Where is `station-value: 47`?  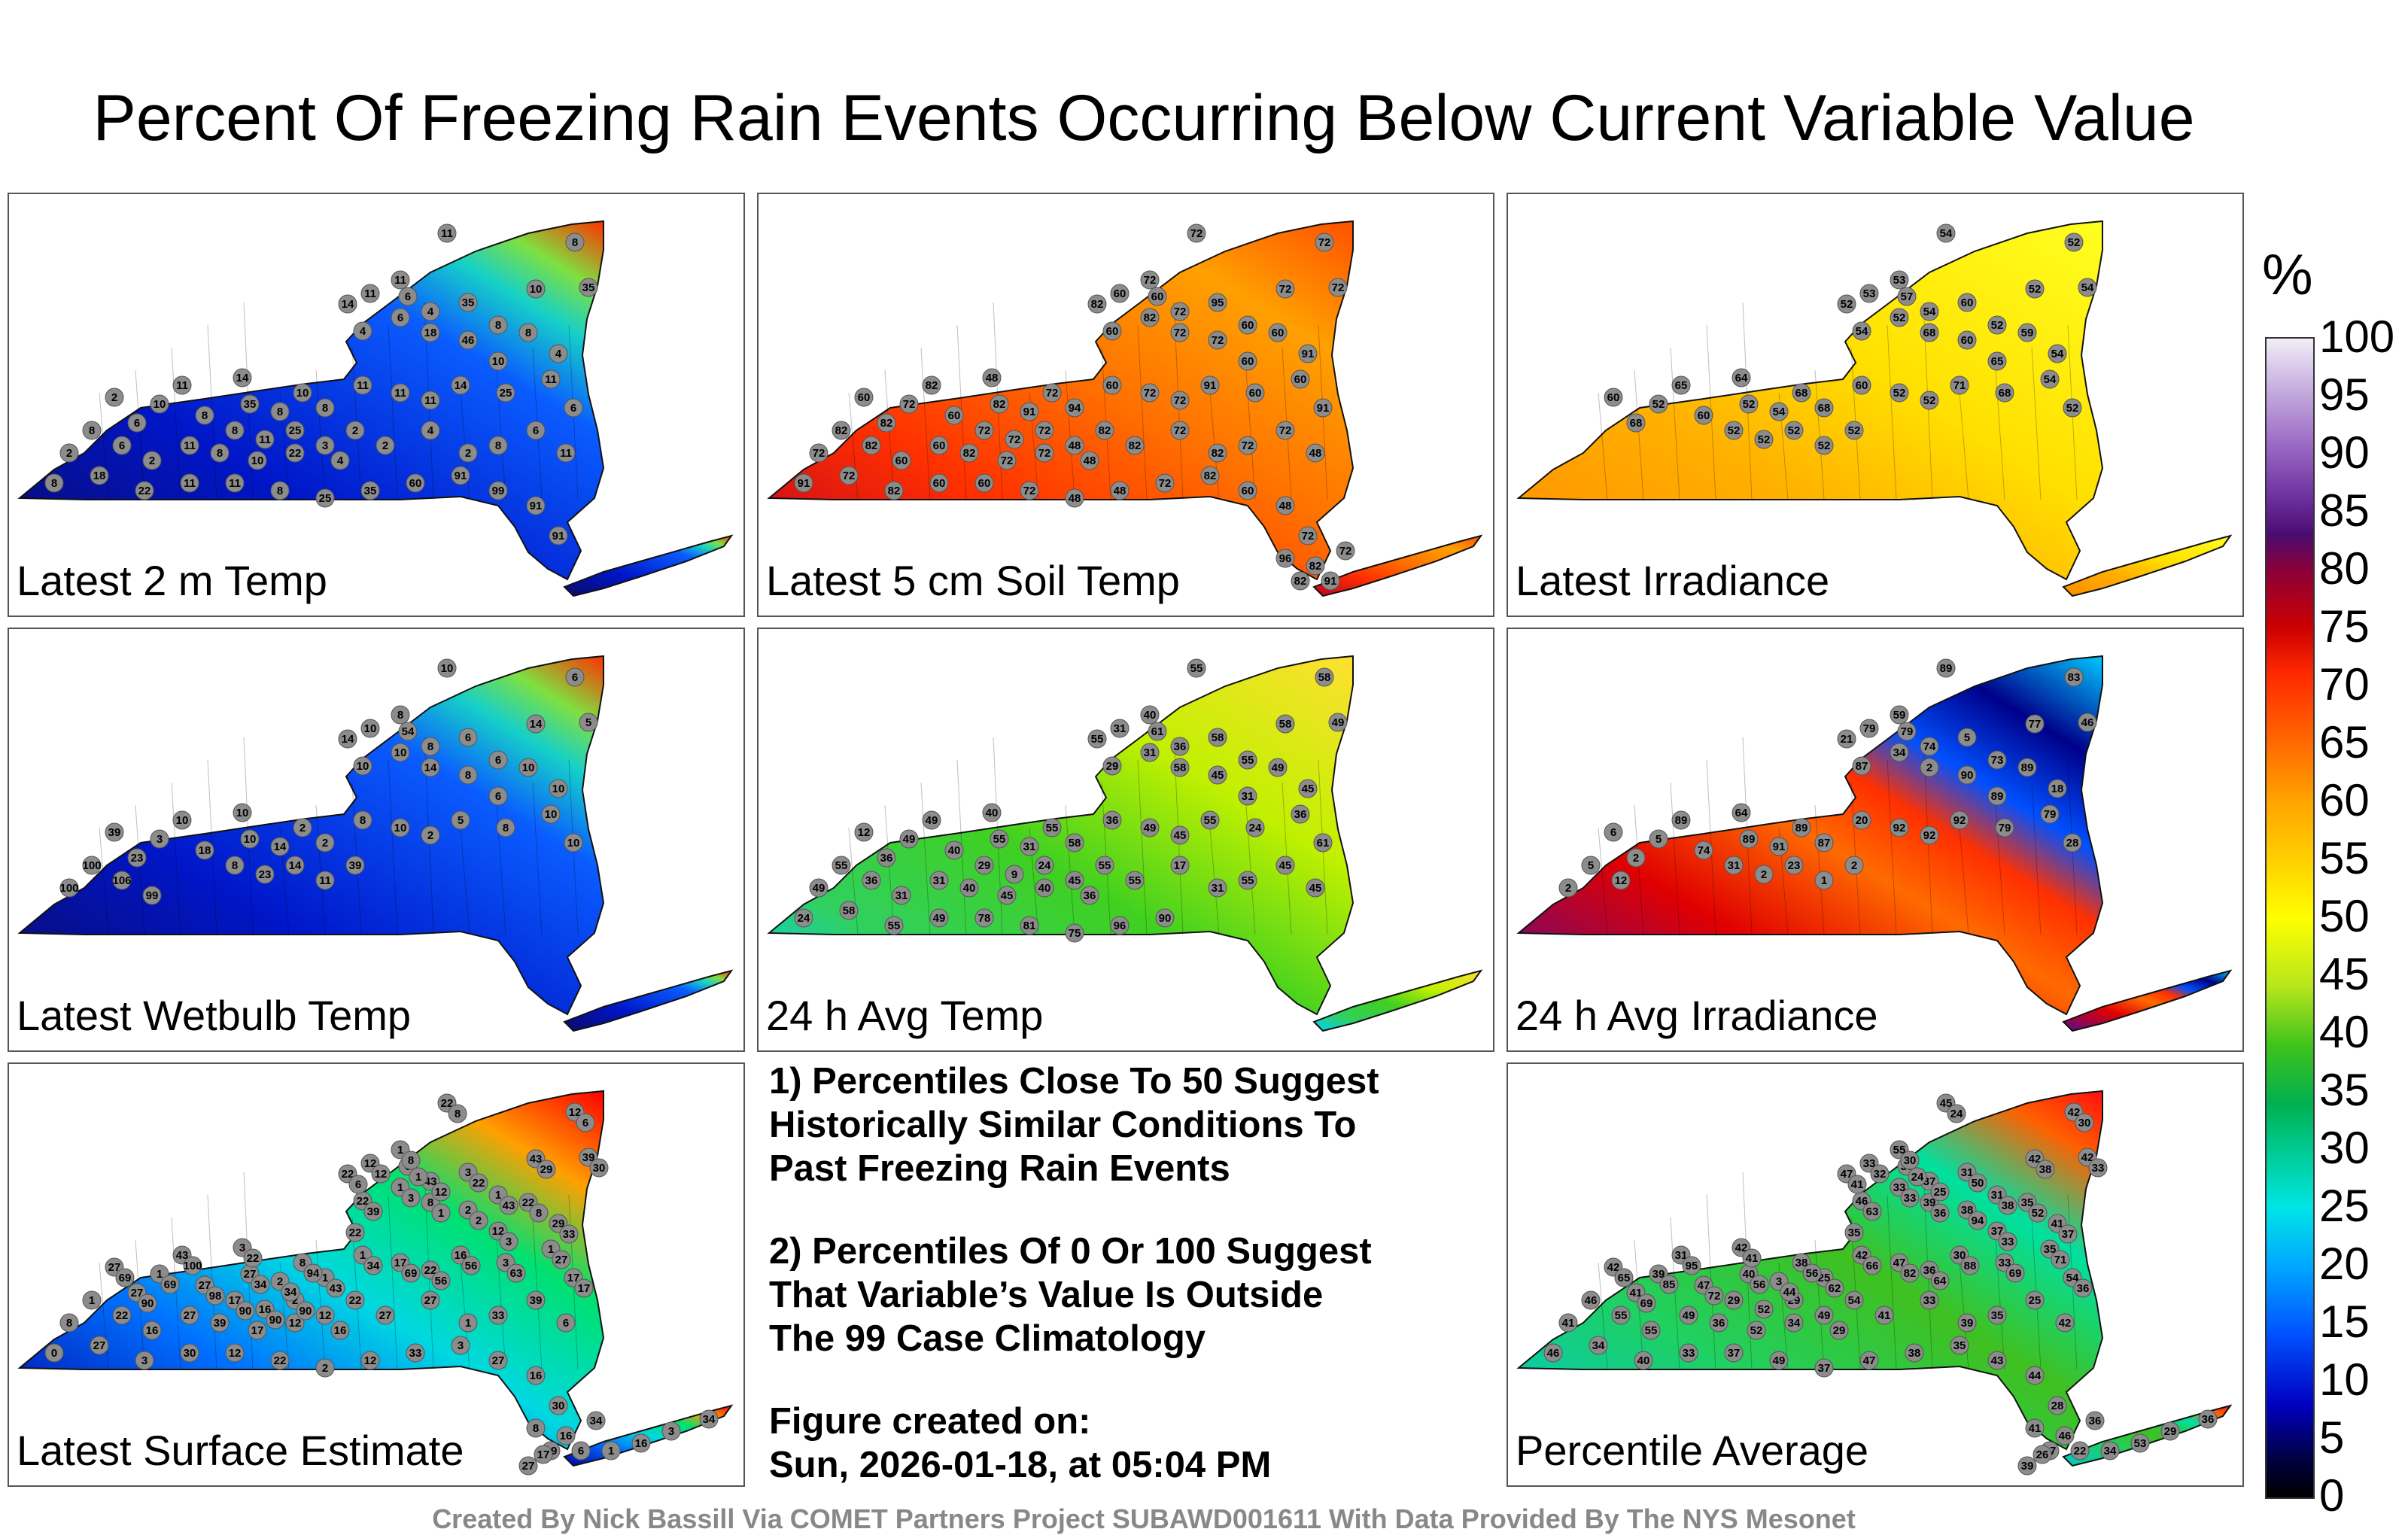 station-value: 47 is located at coordinates (1704, 1285).